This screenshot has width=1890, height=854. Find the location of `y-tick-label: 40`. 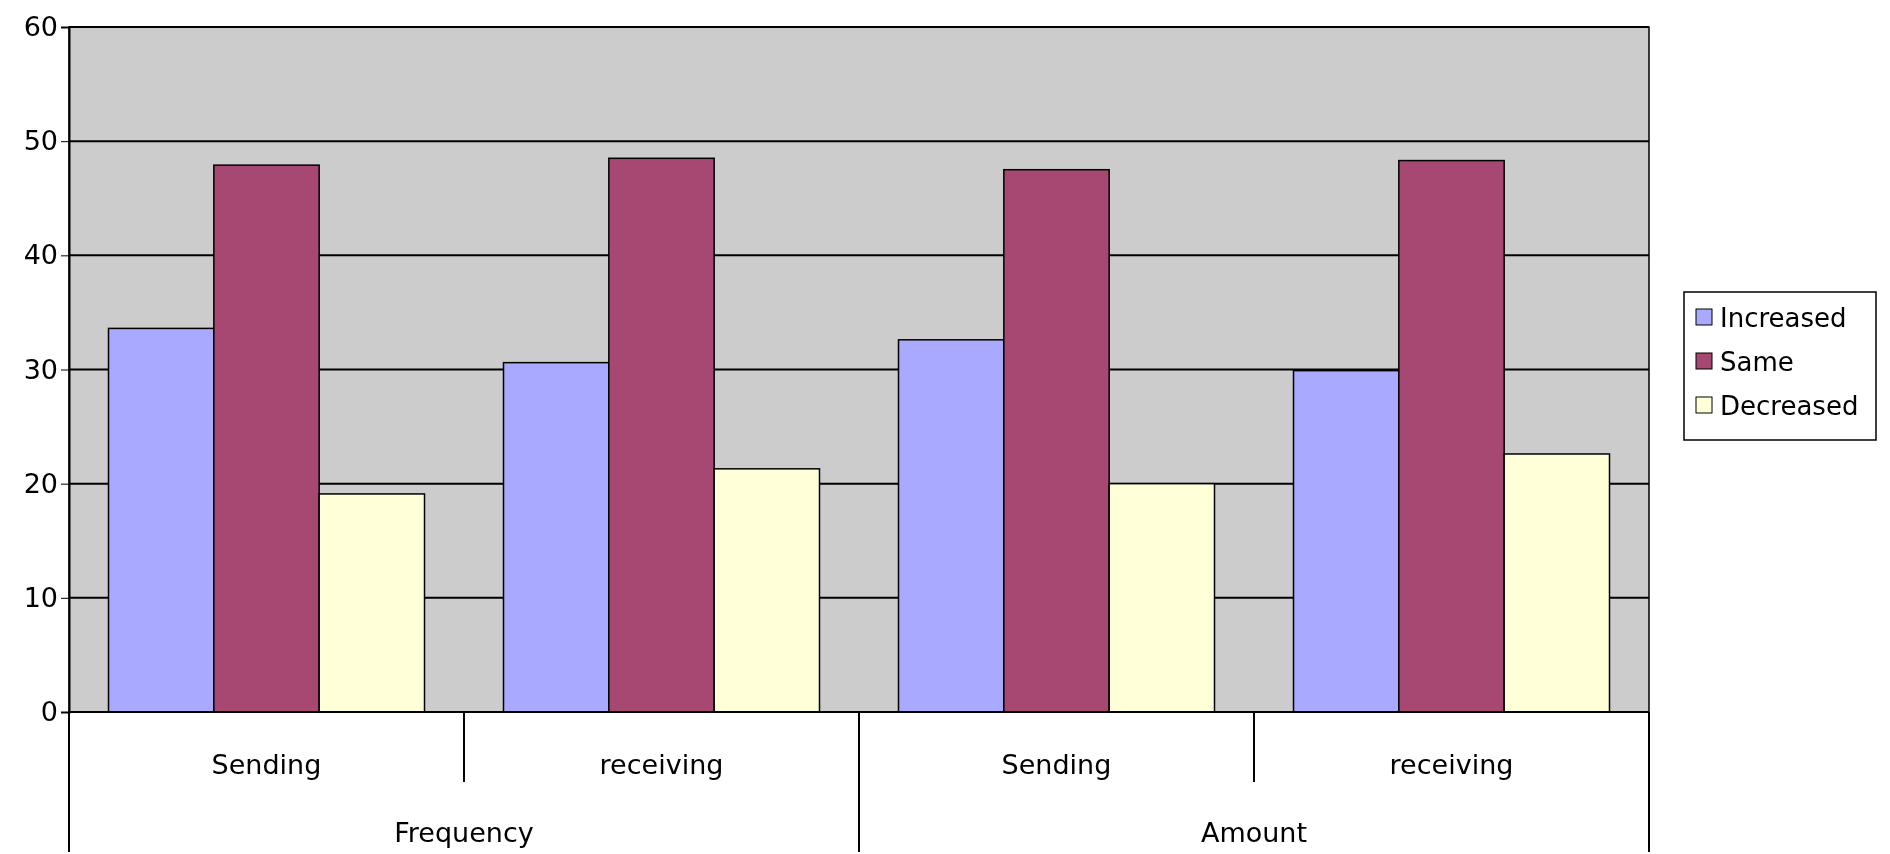

y-tick-label: 40 is located at coordinates (40, 255).